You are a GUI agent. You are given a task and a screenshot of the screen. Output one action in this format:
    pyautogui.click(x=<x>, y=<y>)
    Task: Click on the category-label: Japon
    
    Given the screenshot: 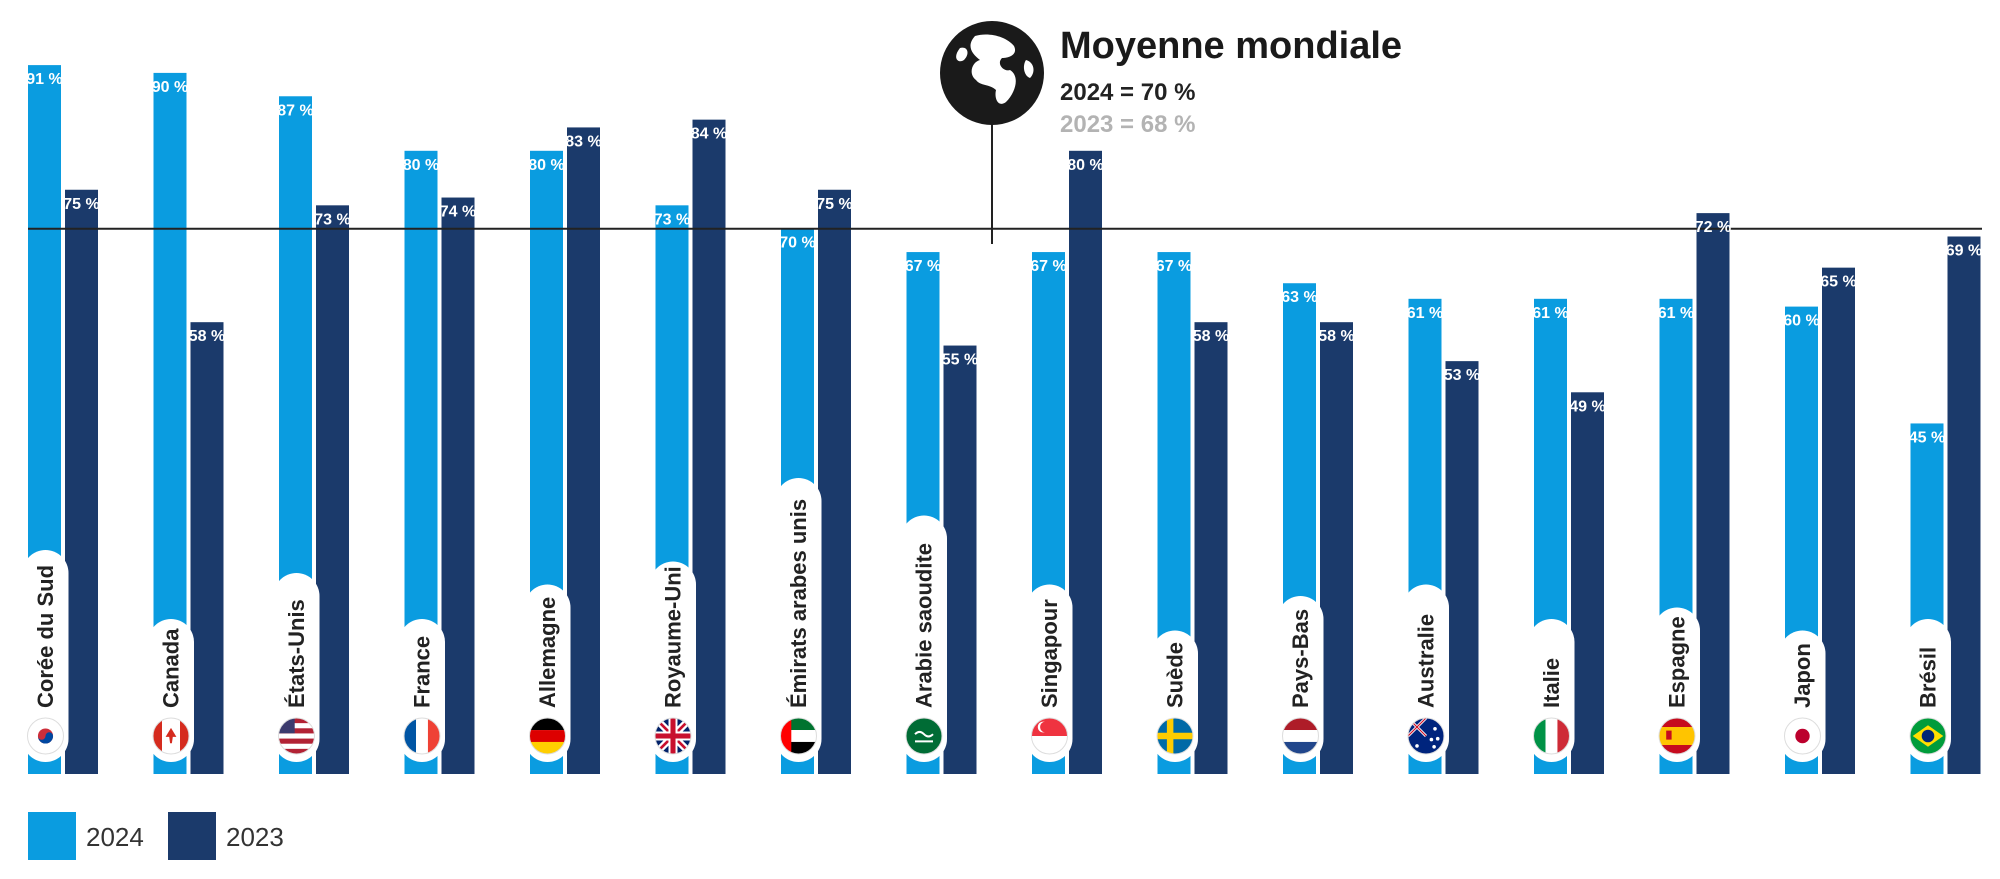 What is the action you would take?
    pyautogui.click(x=1802, y=675)
    